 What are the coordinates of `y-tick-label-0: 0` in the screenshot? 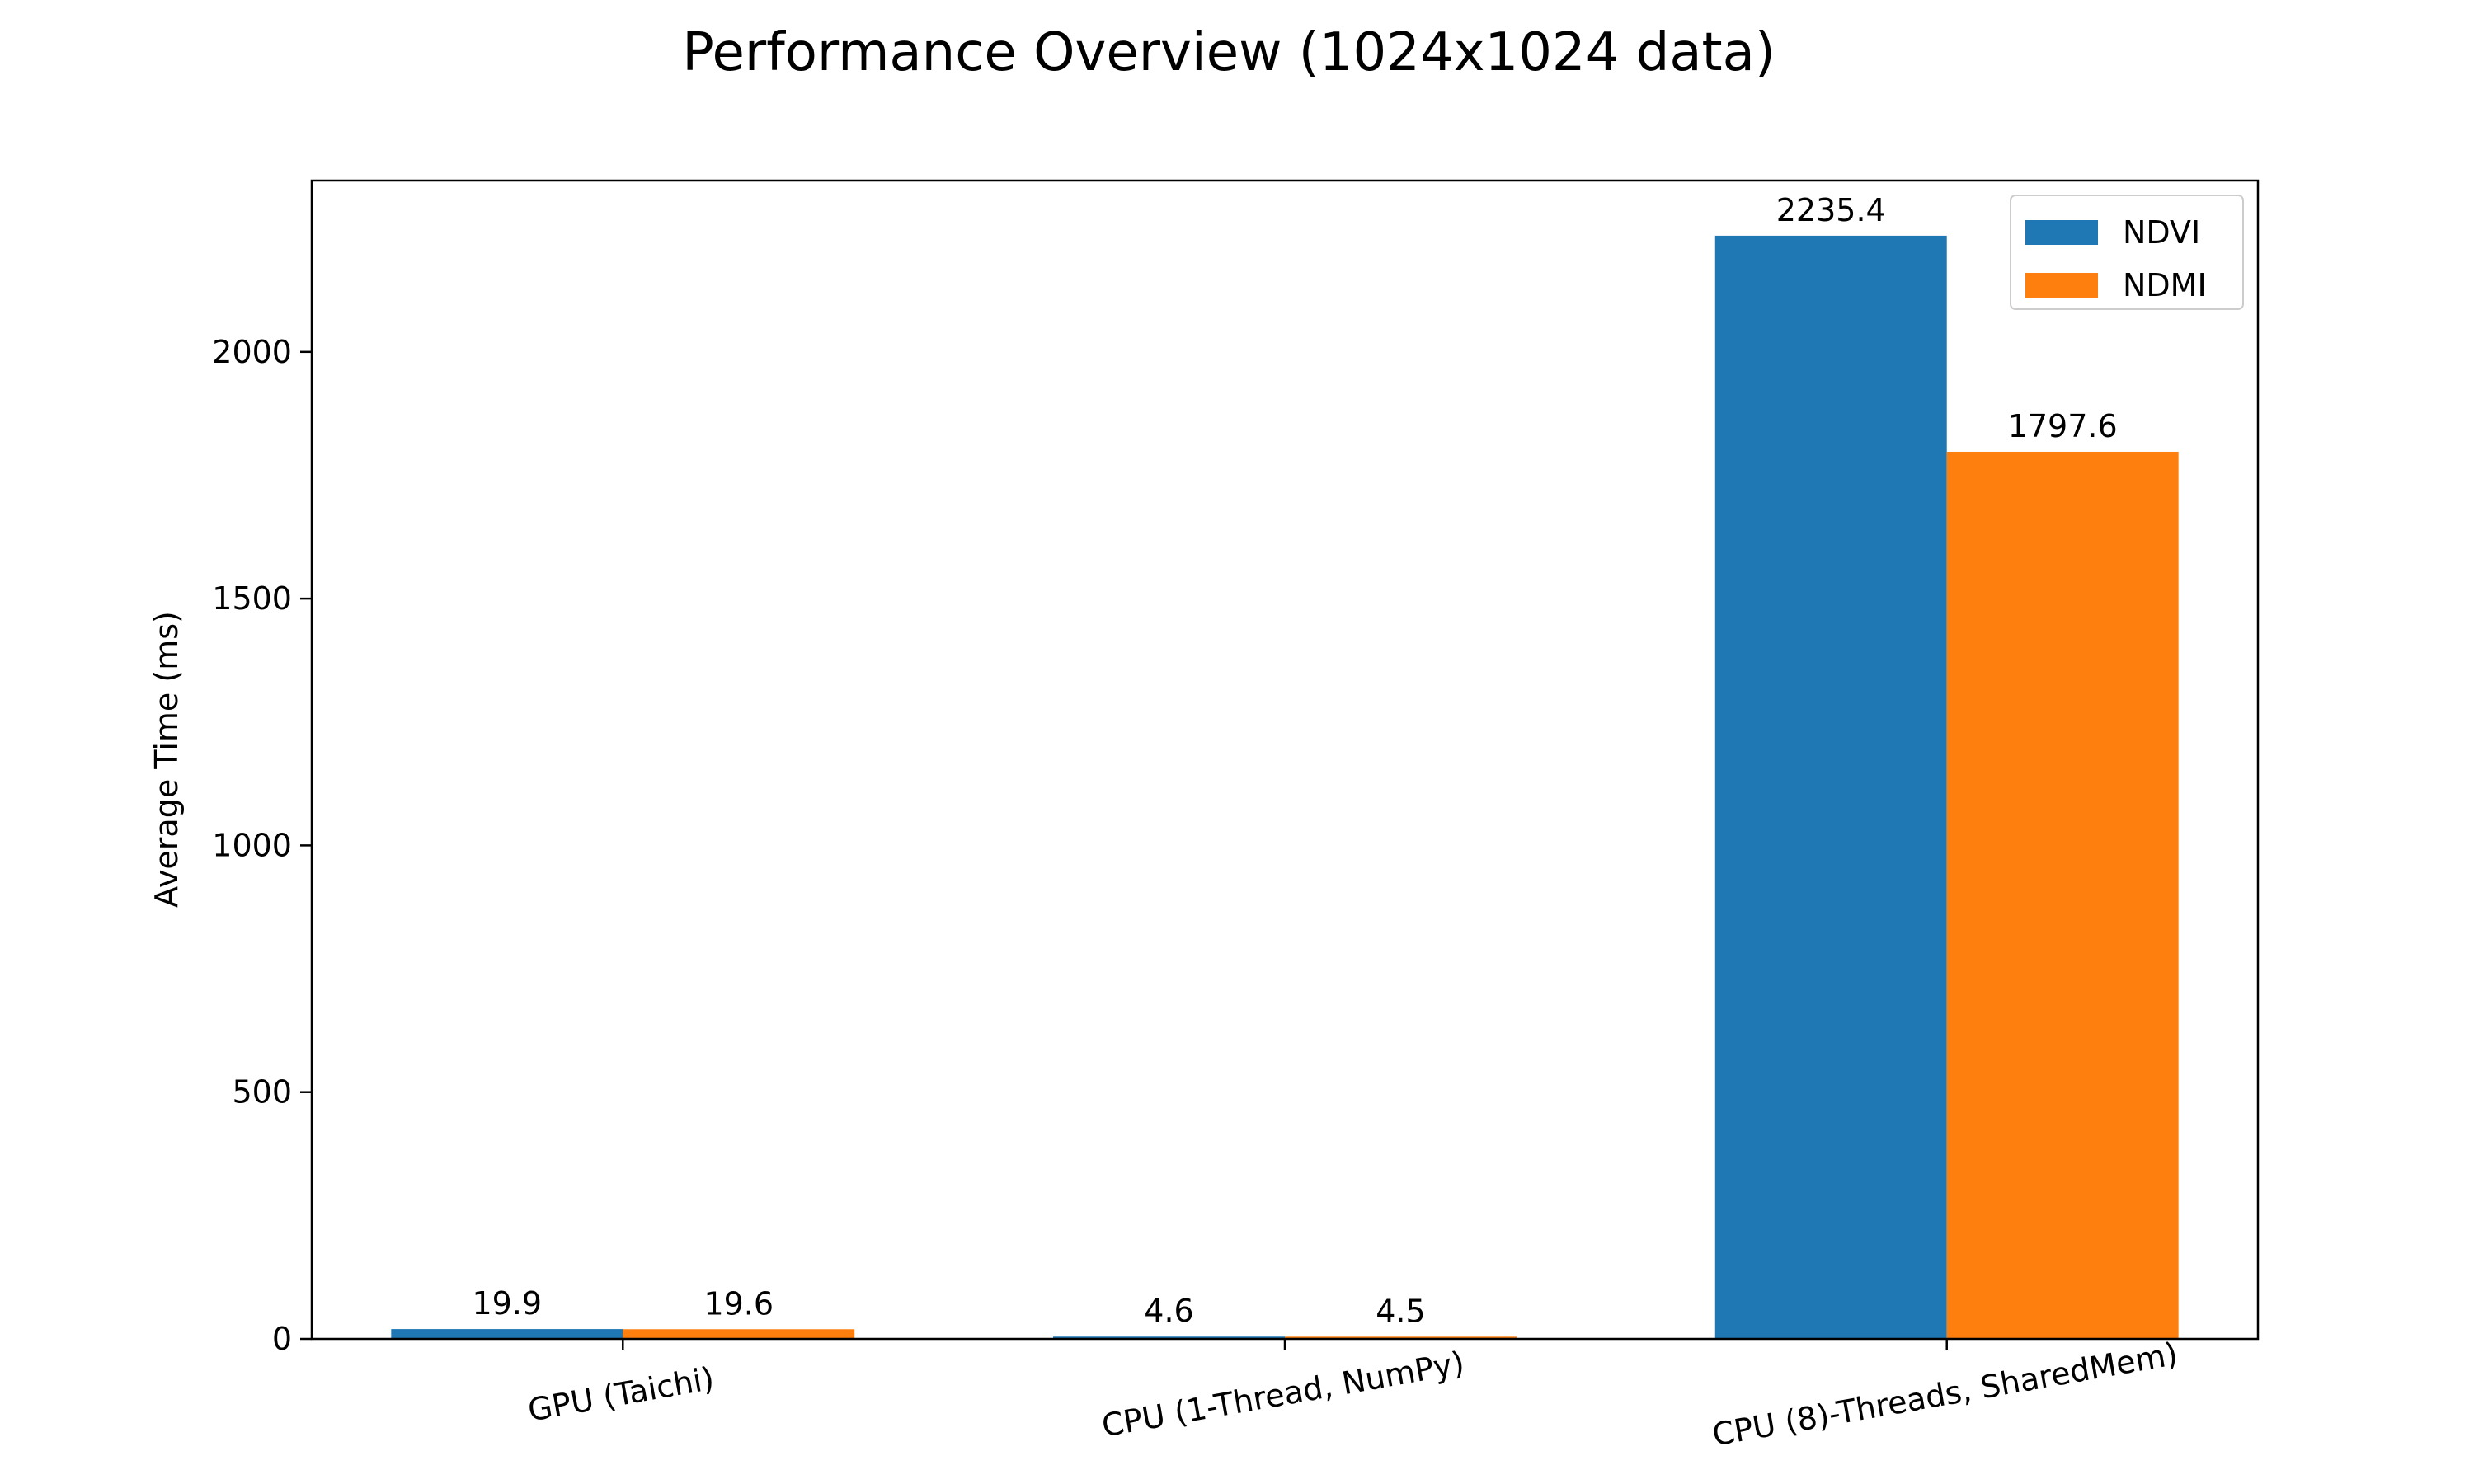 It's located at (282, 1339).